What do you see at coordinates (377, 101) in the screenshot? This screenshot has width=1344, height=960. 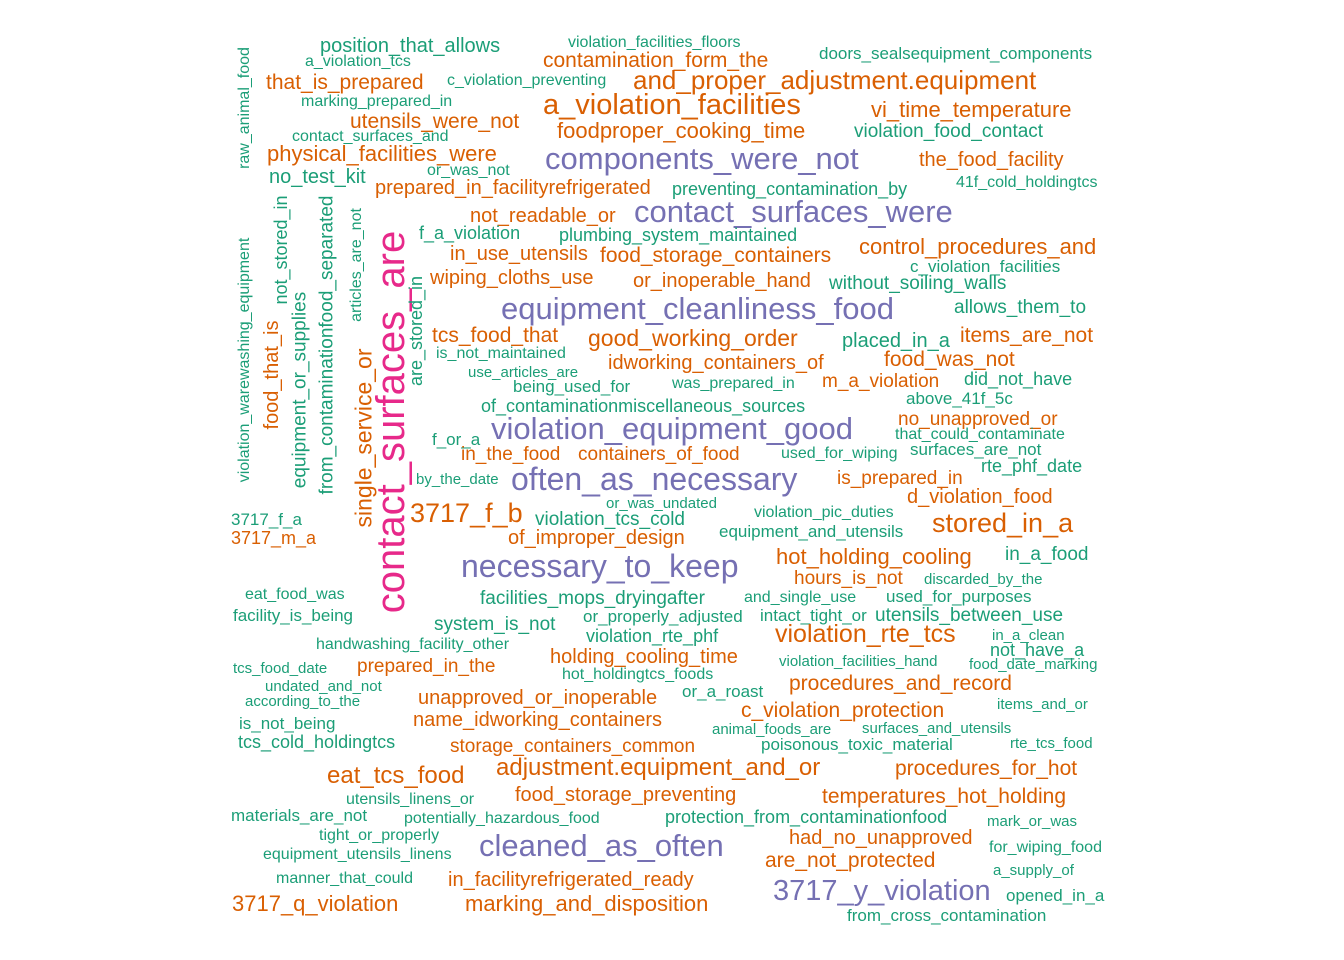 I see `word: marking_prepared_in` at bounding box center [377, 101].